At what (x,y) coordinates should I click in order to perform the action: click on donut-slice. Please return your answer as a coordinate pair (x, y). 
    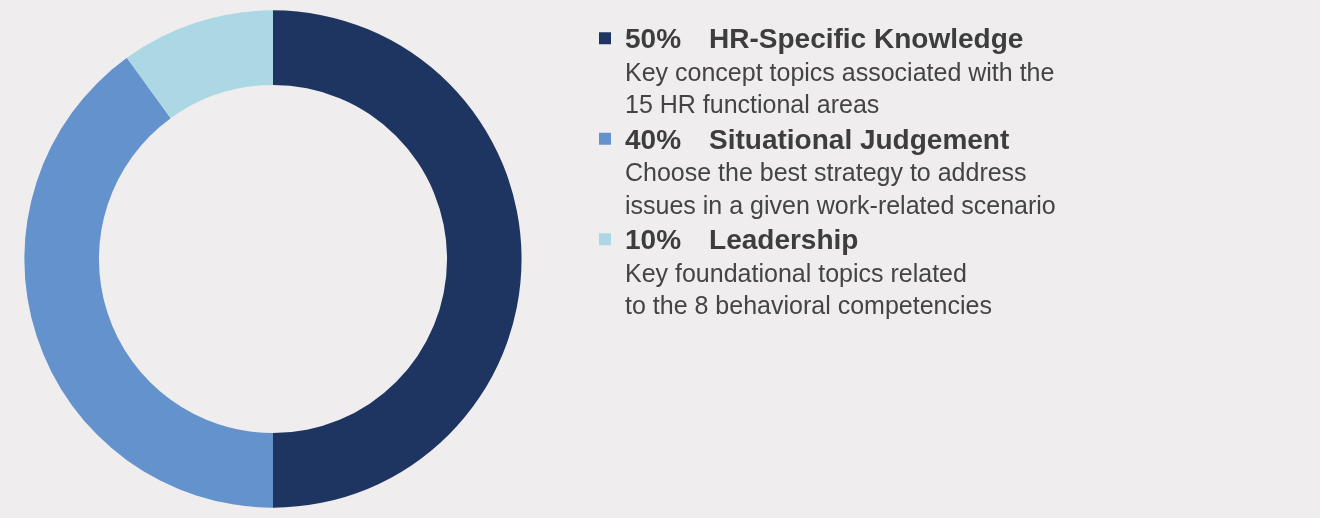
    Looking at the image, I should click on (199, 64).